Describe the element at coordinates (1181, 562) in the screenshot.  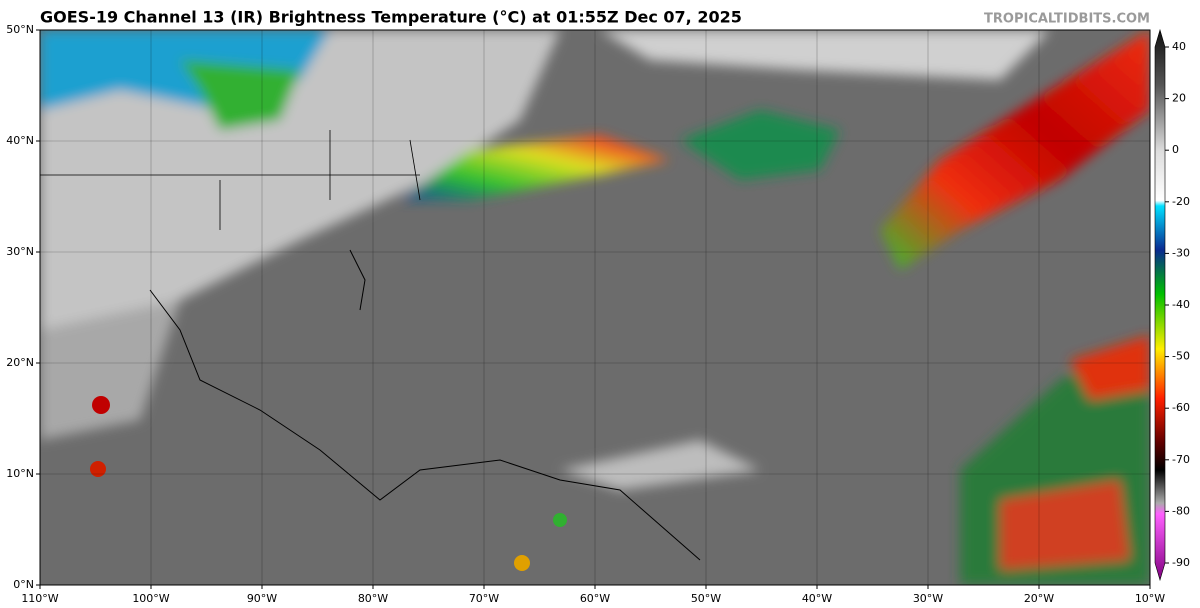
I see `colorbar-label: -90` at that location.